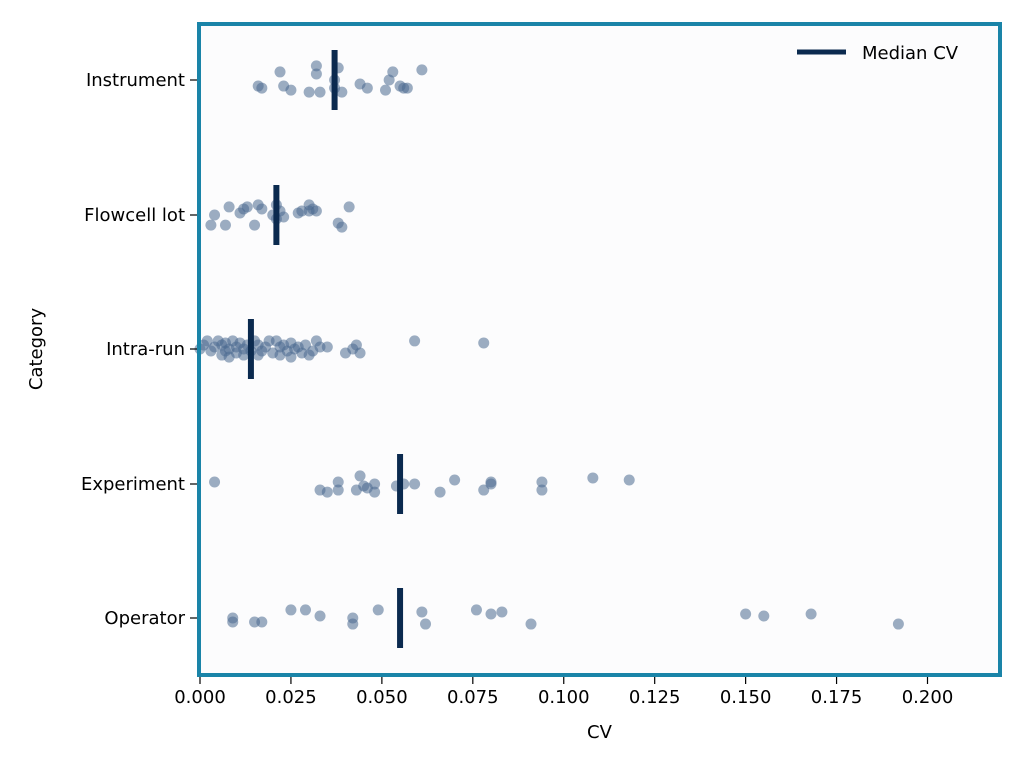  Describe the element at coordinates (655, 697) in the screenshot. I see `x-tick-label: 0.125` at that location.